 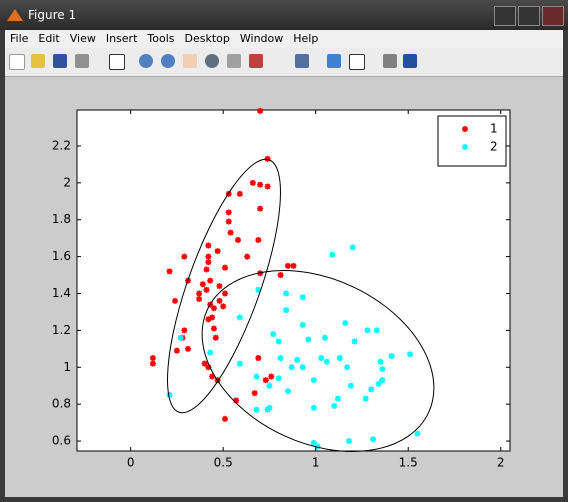 I want to click on menu-item: Desktop, so click(x=207, y=38).